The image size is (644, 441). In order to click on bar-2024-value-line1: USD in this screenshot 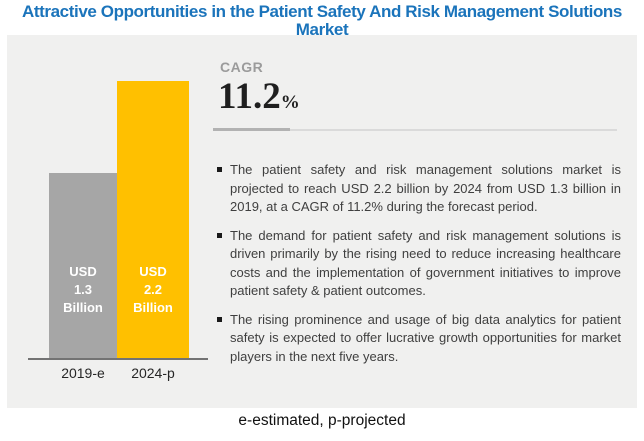, I will do `click(153, 271)`.